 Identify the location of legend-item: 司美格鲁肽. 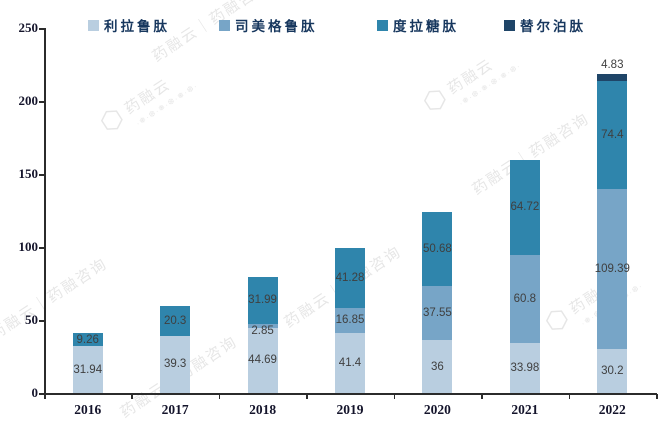
(268, 25).